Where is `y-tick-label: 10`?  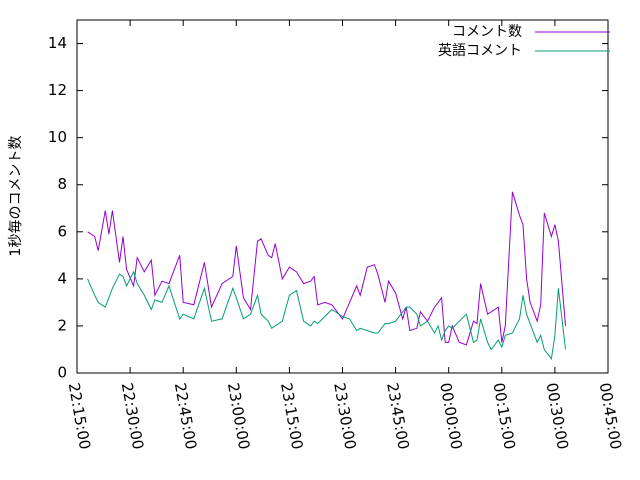
y-tick-label: 10 is located at coordinates (57, 137).